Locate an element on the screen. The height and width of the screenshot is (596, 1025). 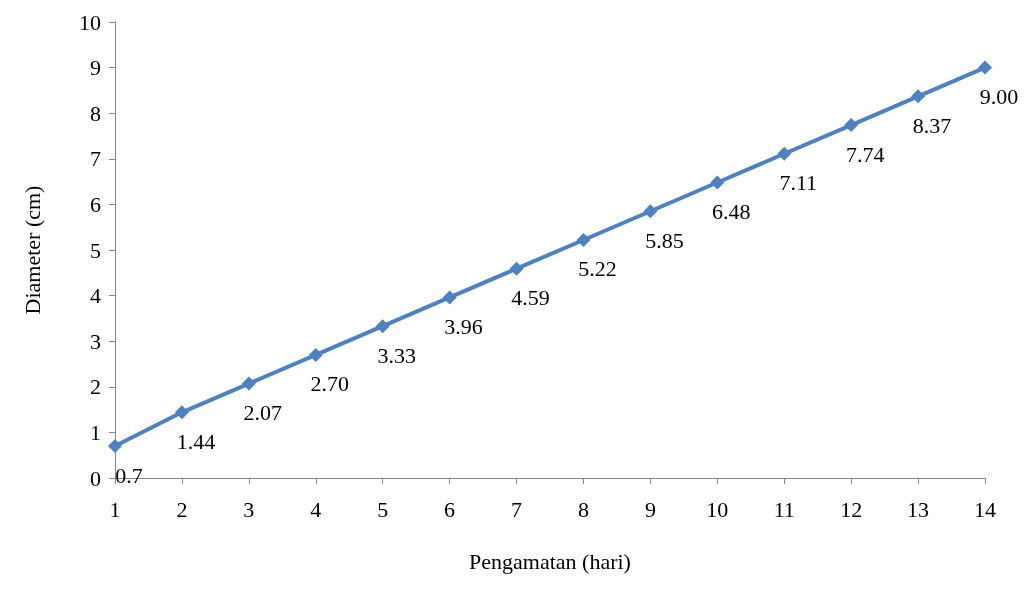
x-tick-label: 13 is located at coordinates (918, 509).